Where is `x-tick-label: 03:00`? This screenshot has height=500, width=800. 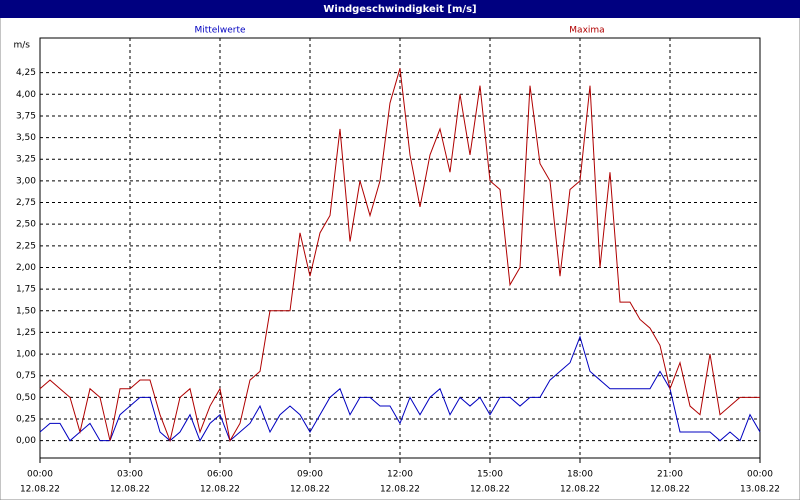
x-tick-label: 03:00 is located at coordinates (130, 475).